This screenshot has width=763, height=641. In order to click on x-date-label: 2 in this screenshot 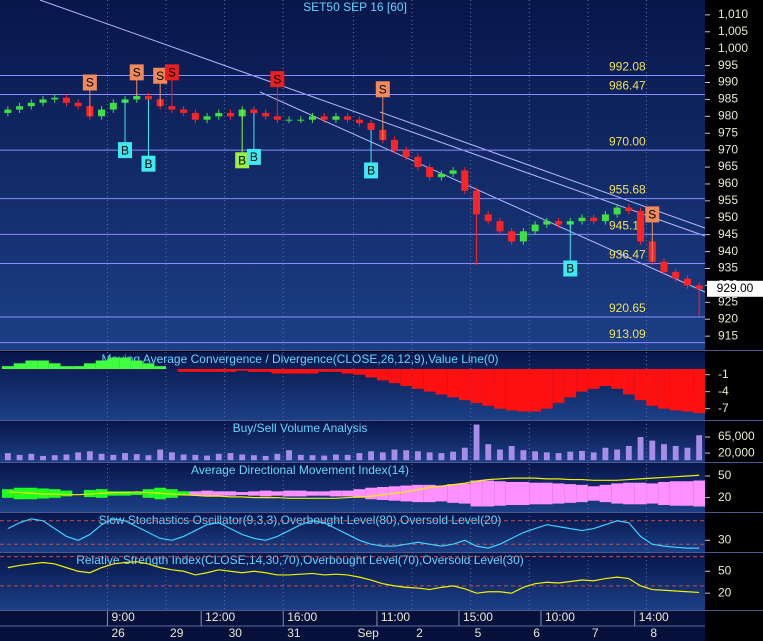, I will do `click(419, 633)`.